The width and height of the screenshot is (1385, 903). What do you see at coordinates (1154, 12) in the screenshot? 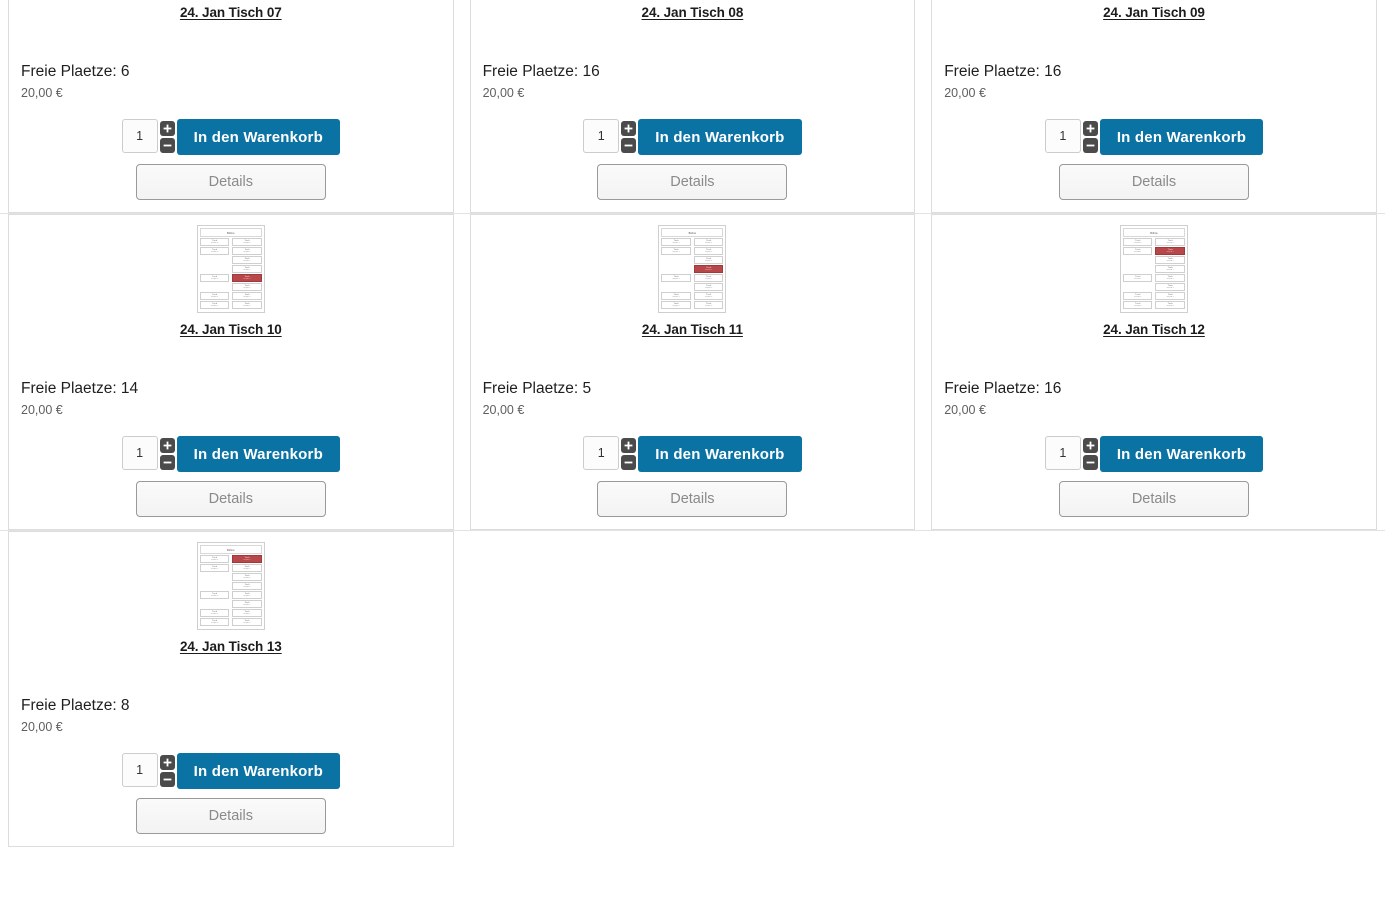
I see `product-title-link: 24. Jan Tisch 09` at bounding box center [1154, 12].